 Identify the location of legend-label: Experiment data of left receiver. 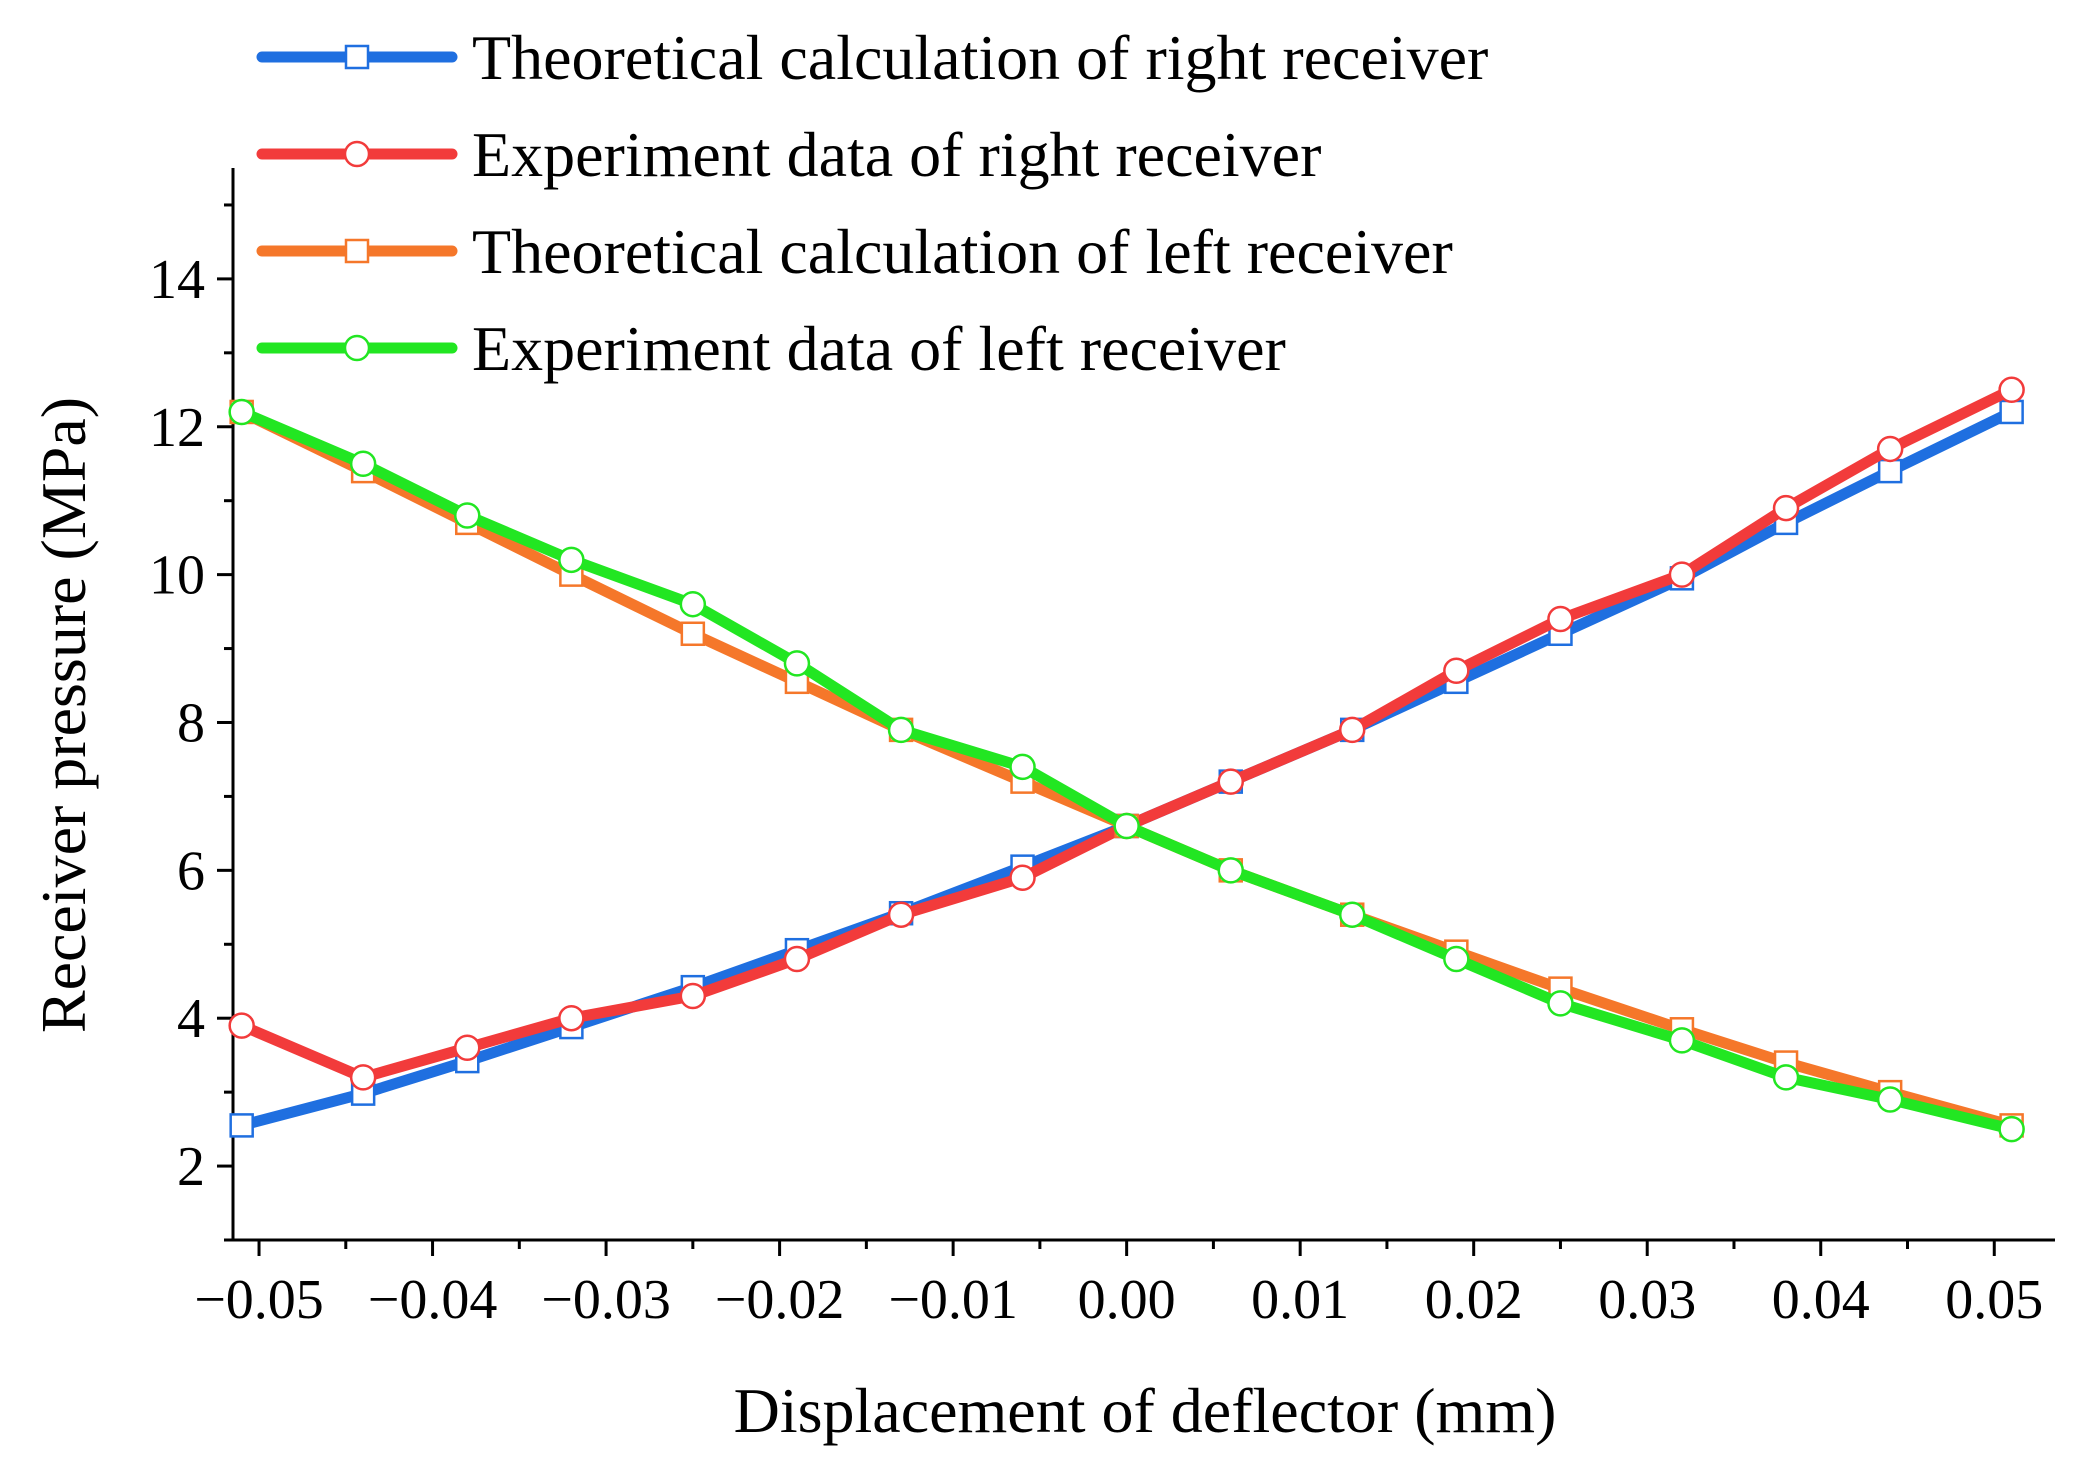
(879, 348).